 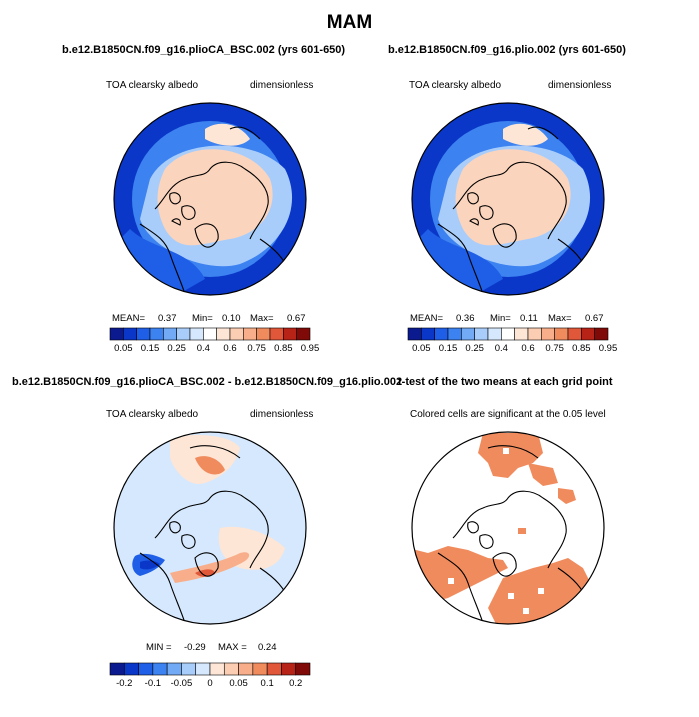 I want to click on panel-a-mean-label: MEAN=, so click(x=128, y=318).